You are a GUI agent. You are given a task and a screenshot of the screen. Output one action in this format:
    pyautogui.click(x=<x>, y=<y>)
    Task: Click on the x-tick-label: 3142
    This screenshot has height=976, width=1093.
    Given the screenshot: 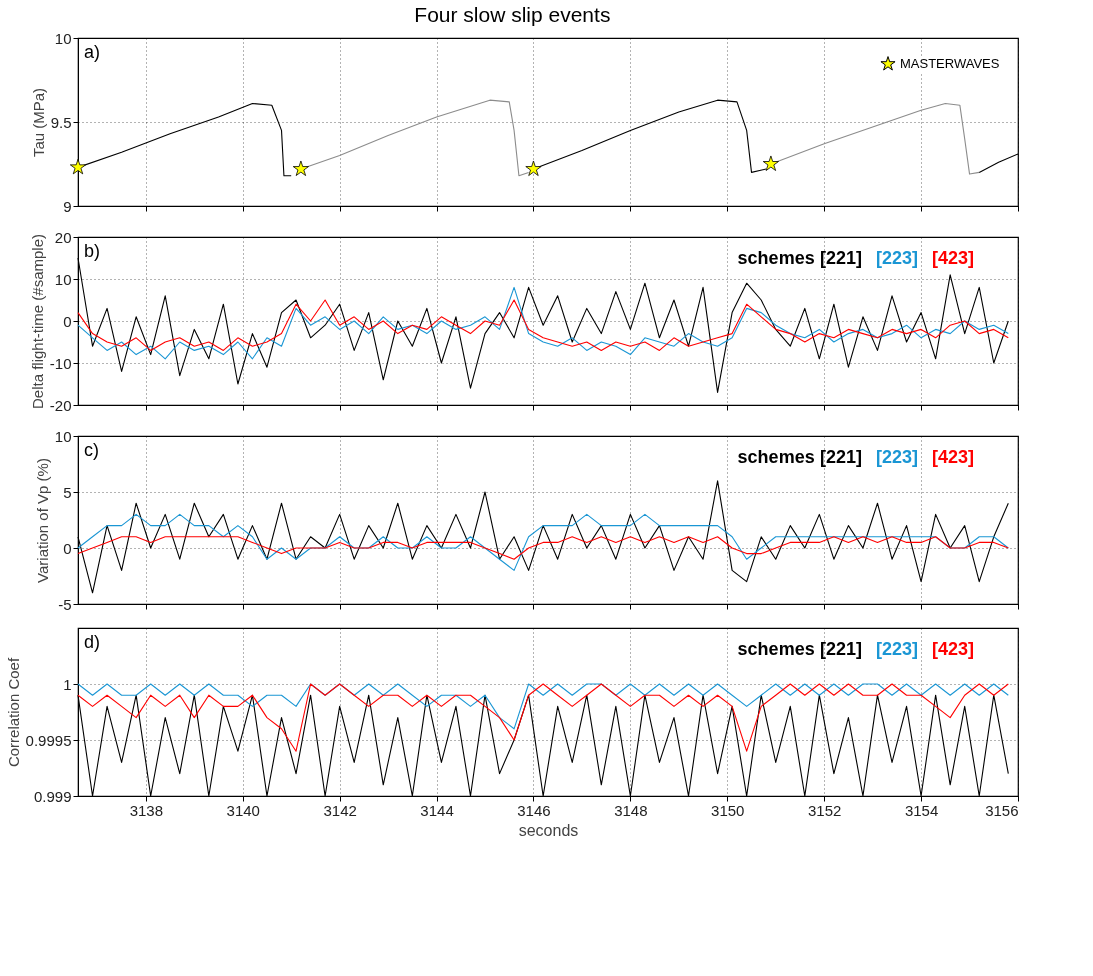 What is the action you would take?
    pyautogui.click(x=340, y=810)
    